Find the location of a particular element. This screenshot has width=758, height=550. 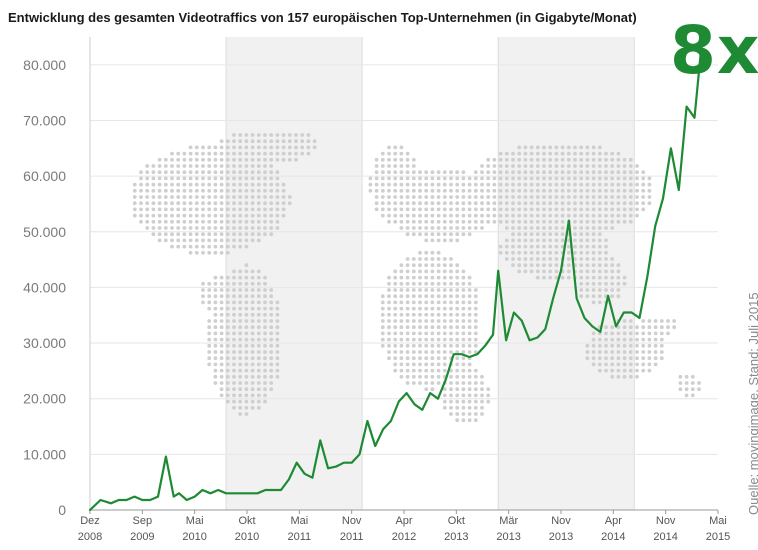

x-tick-year: 2014 is located at coordinates (665, 537).